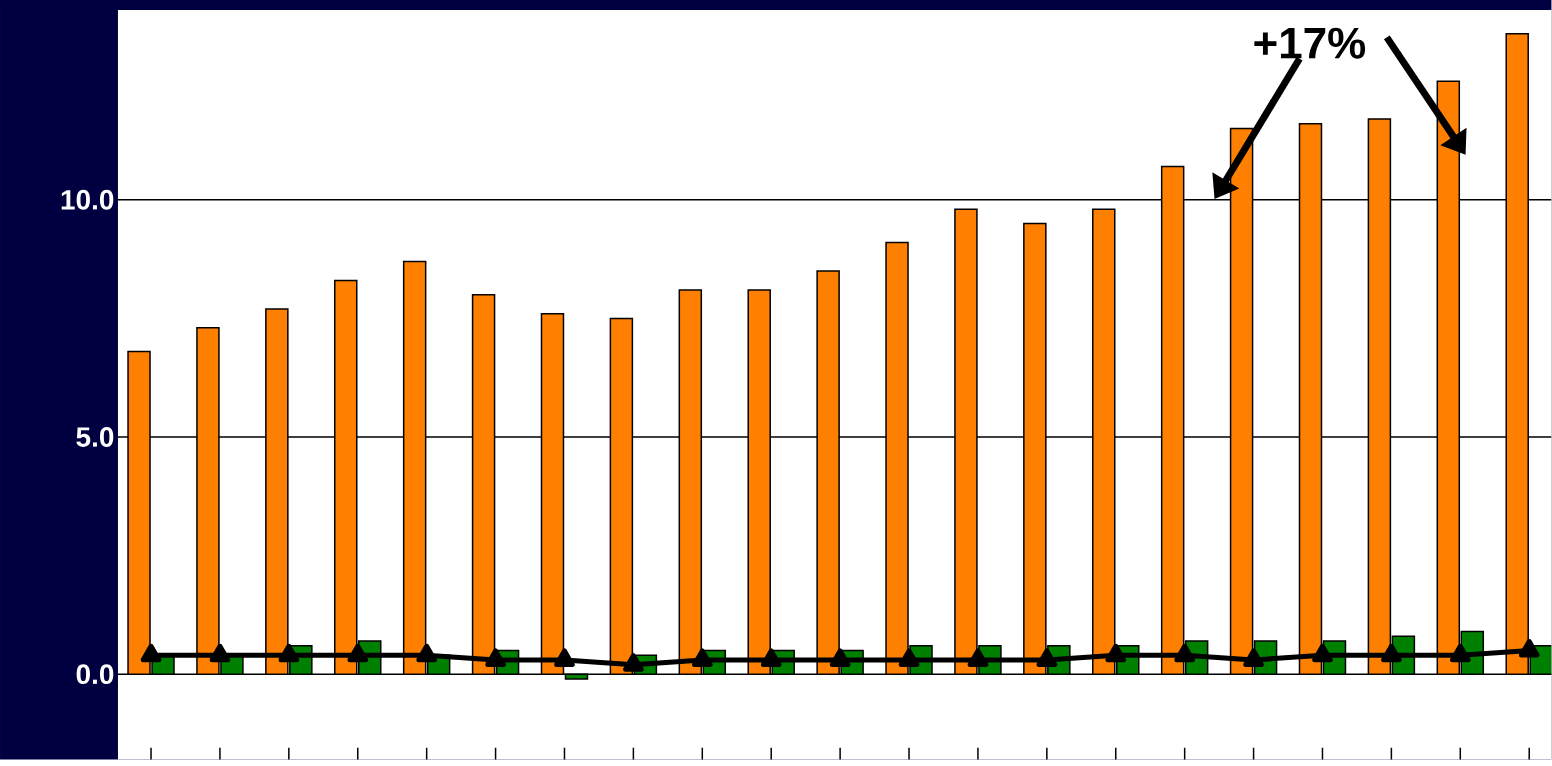 The width and height of the screenshot is (1552, 766). What do you see at coordinates (87, 199) in the screenshot?
I see `y-tick-label: 10.0` at bounding box center [87, 199].